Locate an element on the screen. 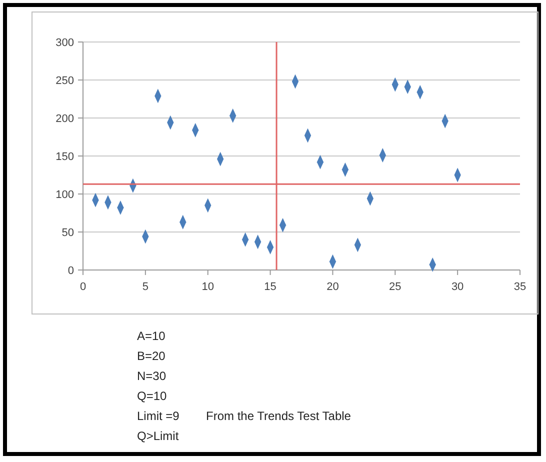  x-tick-label: 20 is located at coordinates (332, 287).